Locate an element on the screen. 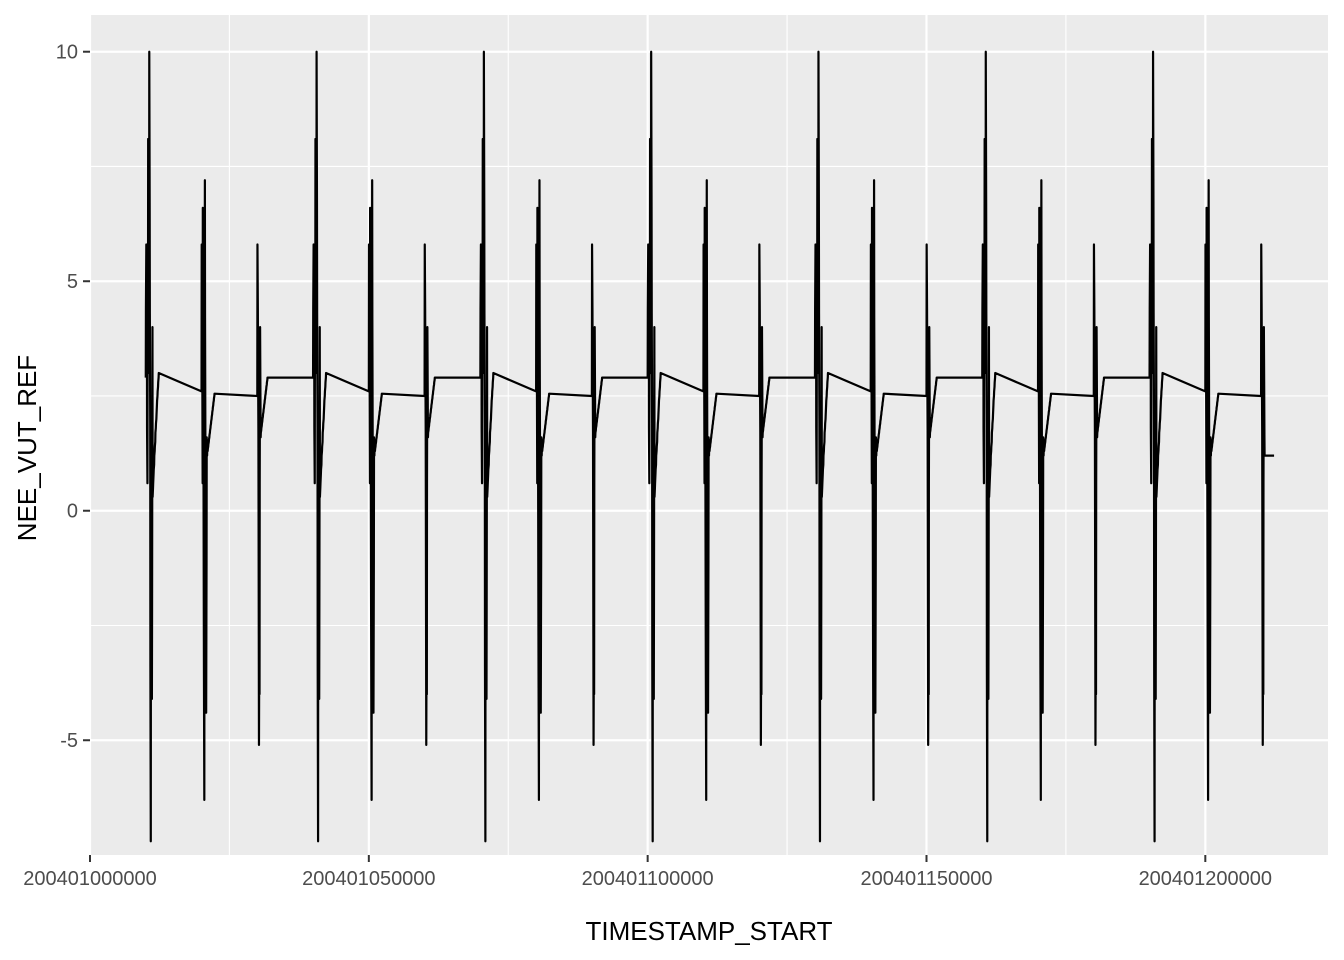  x-tick-label: 200401100000 is located at coordinates (648, 879).